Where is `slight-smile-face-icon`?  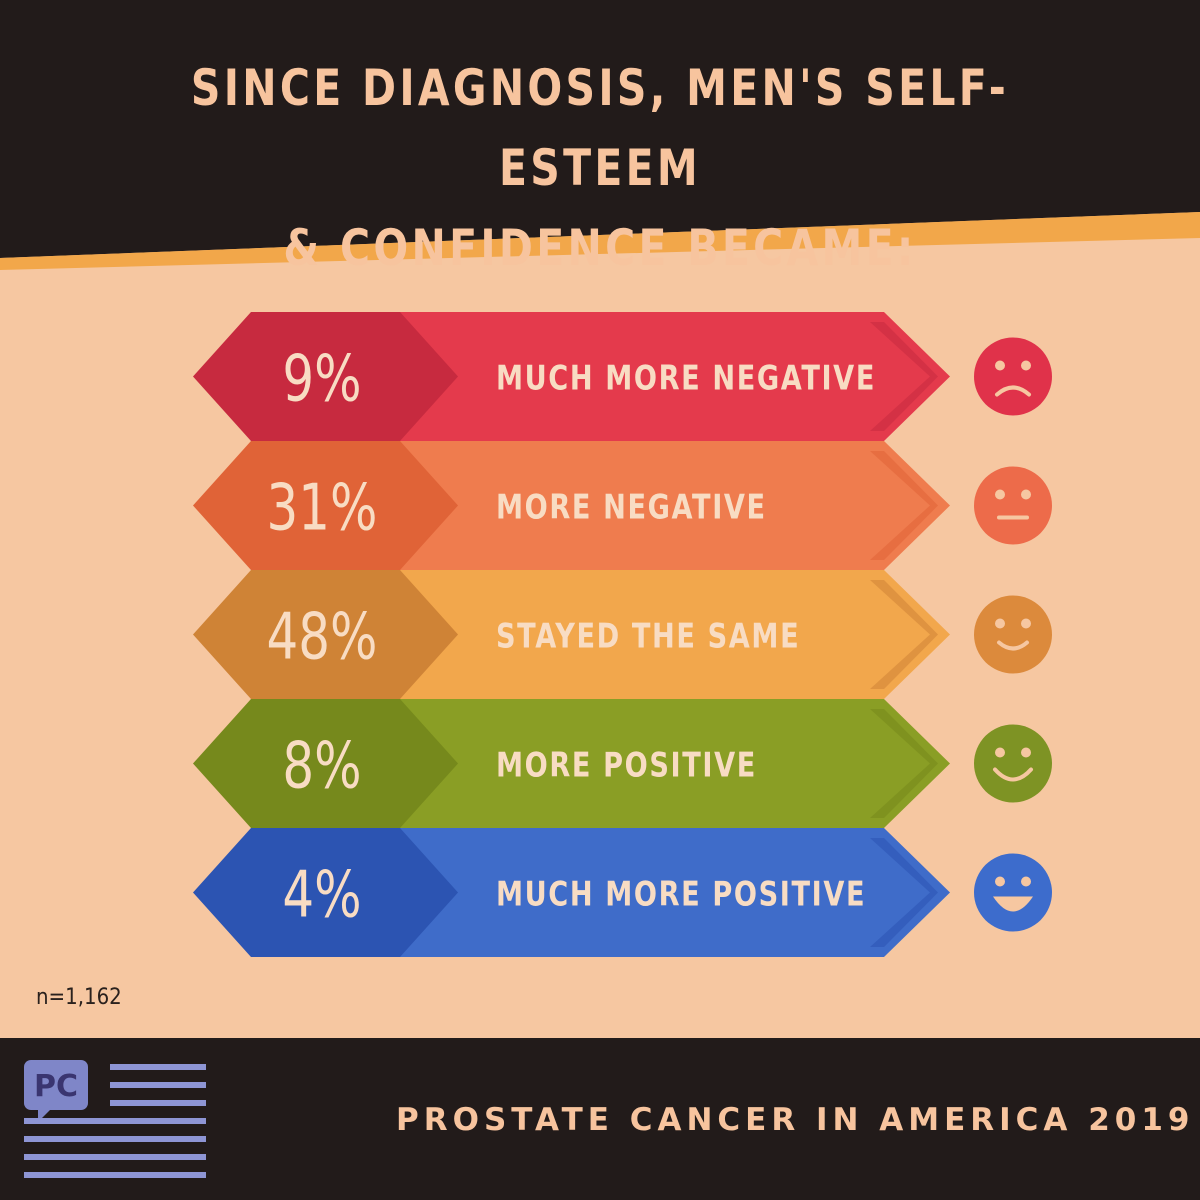 slight-smile-face-icon is located at coordinates (1013, 634).